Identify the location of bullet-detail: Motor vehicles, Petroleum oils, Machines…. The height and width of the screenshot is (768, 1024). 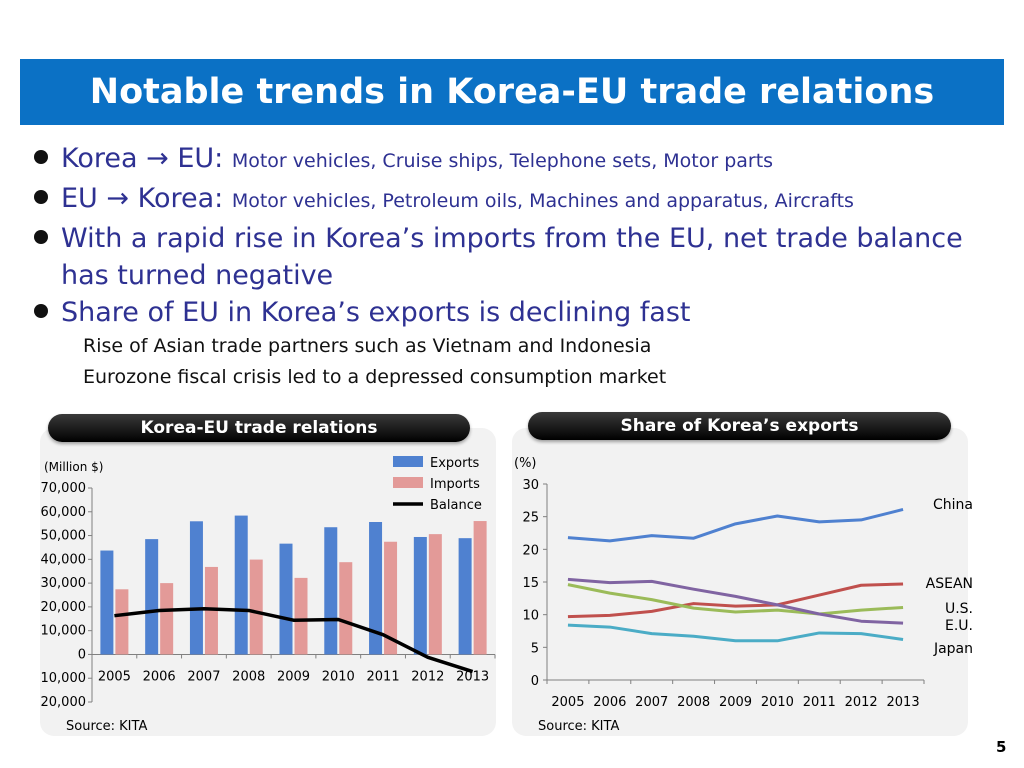
(542, 201).